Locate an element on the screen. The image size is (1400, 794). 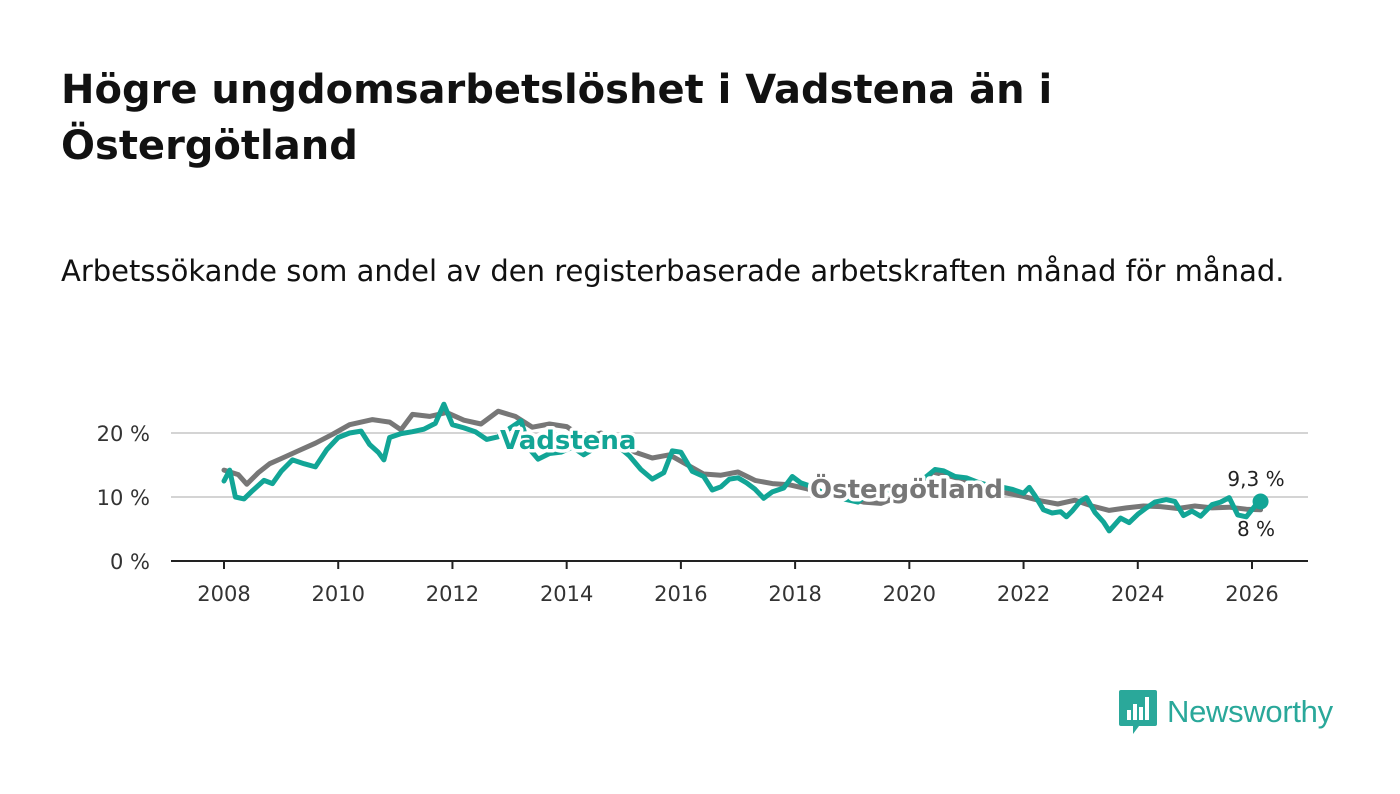
end-dot-vadstena is located at coordinates (1260, 501).